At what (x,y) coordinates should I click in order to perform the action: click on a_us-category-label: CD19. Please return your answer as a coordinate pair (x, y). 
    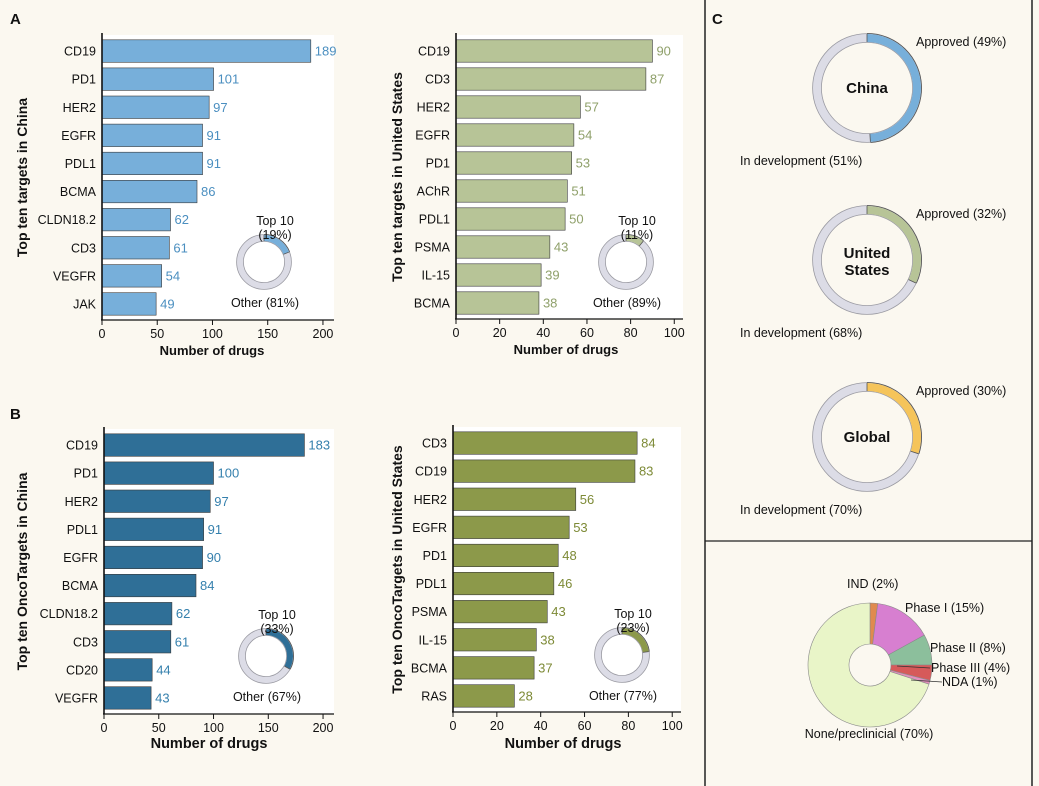
    Looking at the image, I should click on (434, 52).